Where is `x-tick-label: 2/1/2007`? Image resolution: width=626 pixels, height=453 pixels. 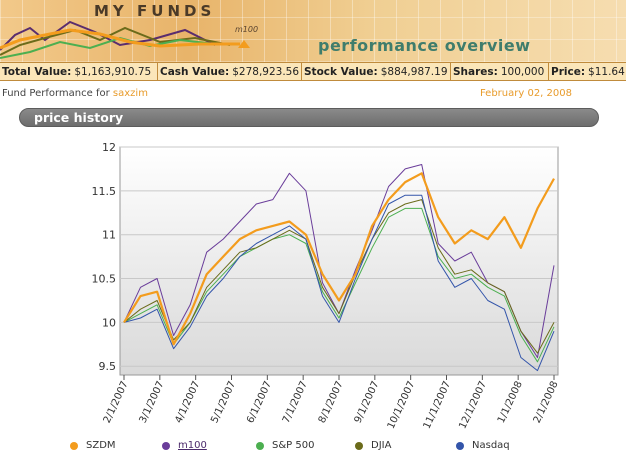 x-tick-label: 2/1/2007 is located at coordinates (116, 402).